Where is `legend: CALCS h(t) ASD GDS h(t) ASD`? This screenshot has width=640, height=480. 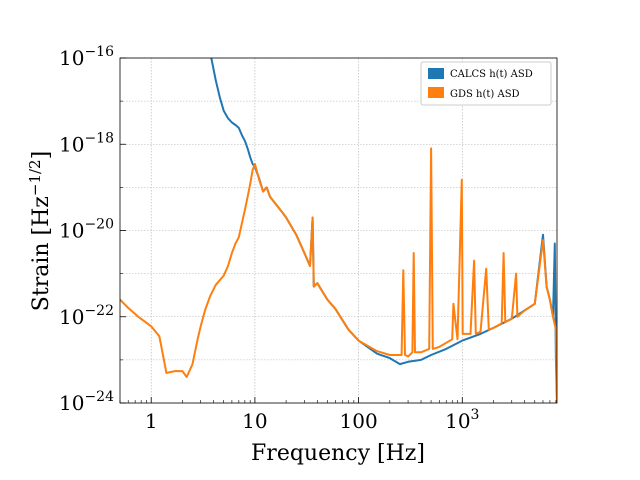
legend: CALCS h(t) ASD GDS h(t) ASD is located at coordinates (486, 83).